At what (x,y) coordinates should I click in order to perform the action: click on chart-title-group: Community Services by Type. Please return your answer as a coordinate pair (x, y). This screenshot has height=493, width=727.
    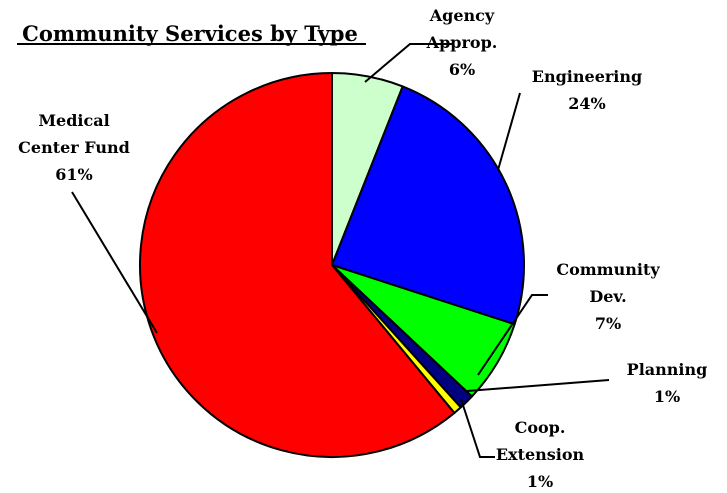
    Looking at the image, I should click on (191, 33).